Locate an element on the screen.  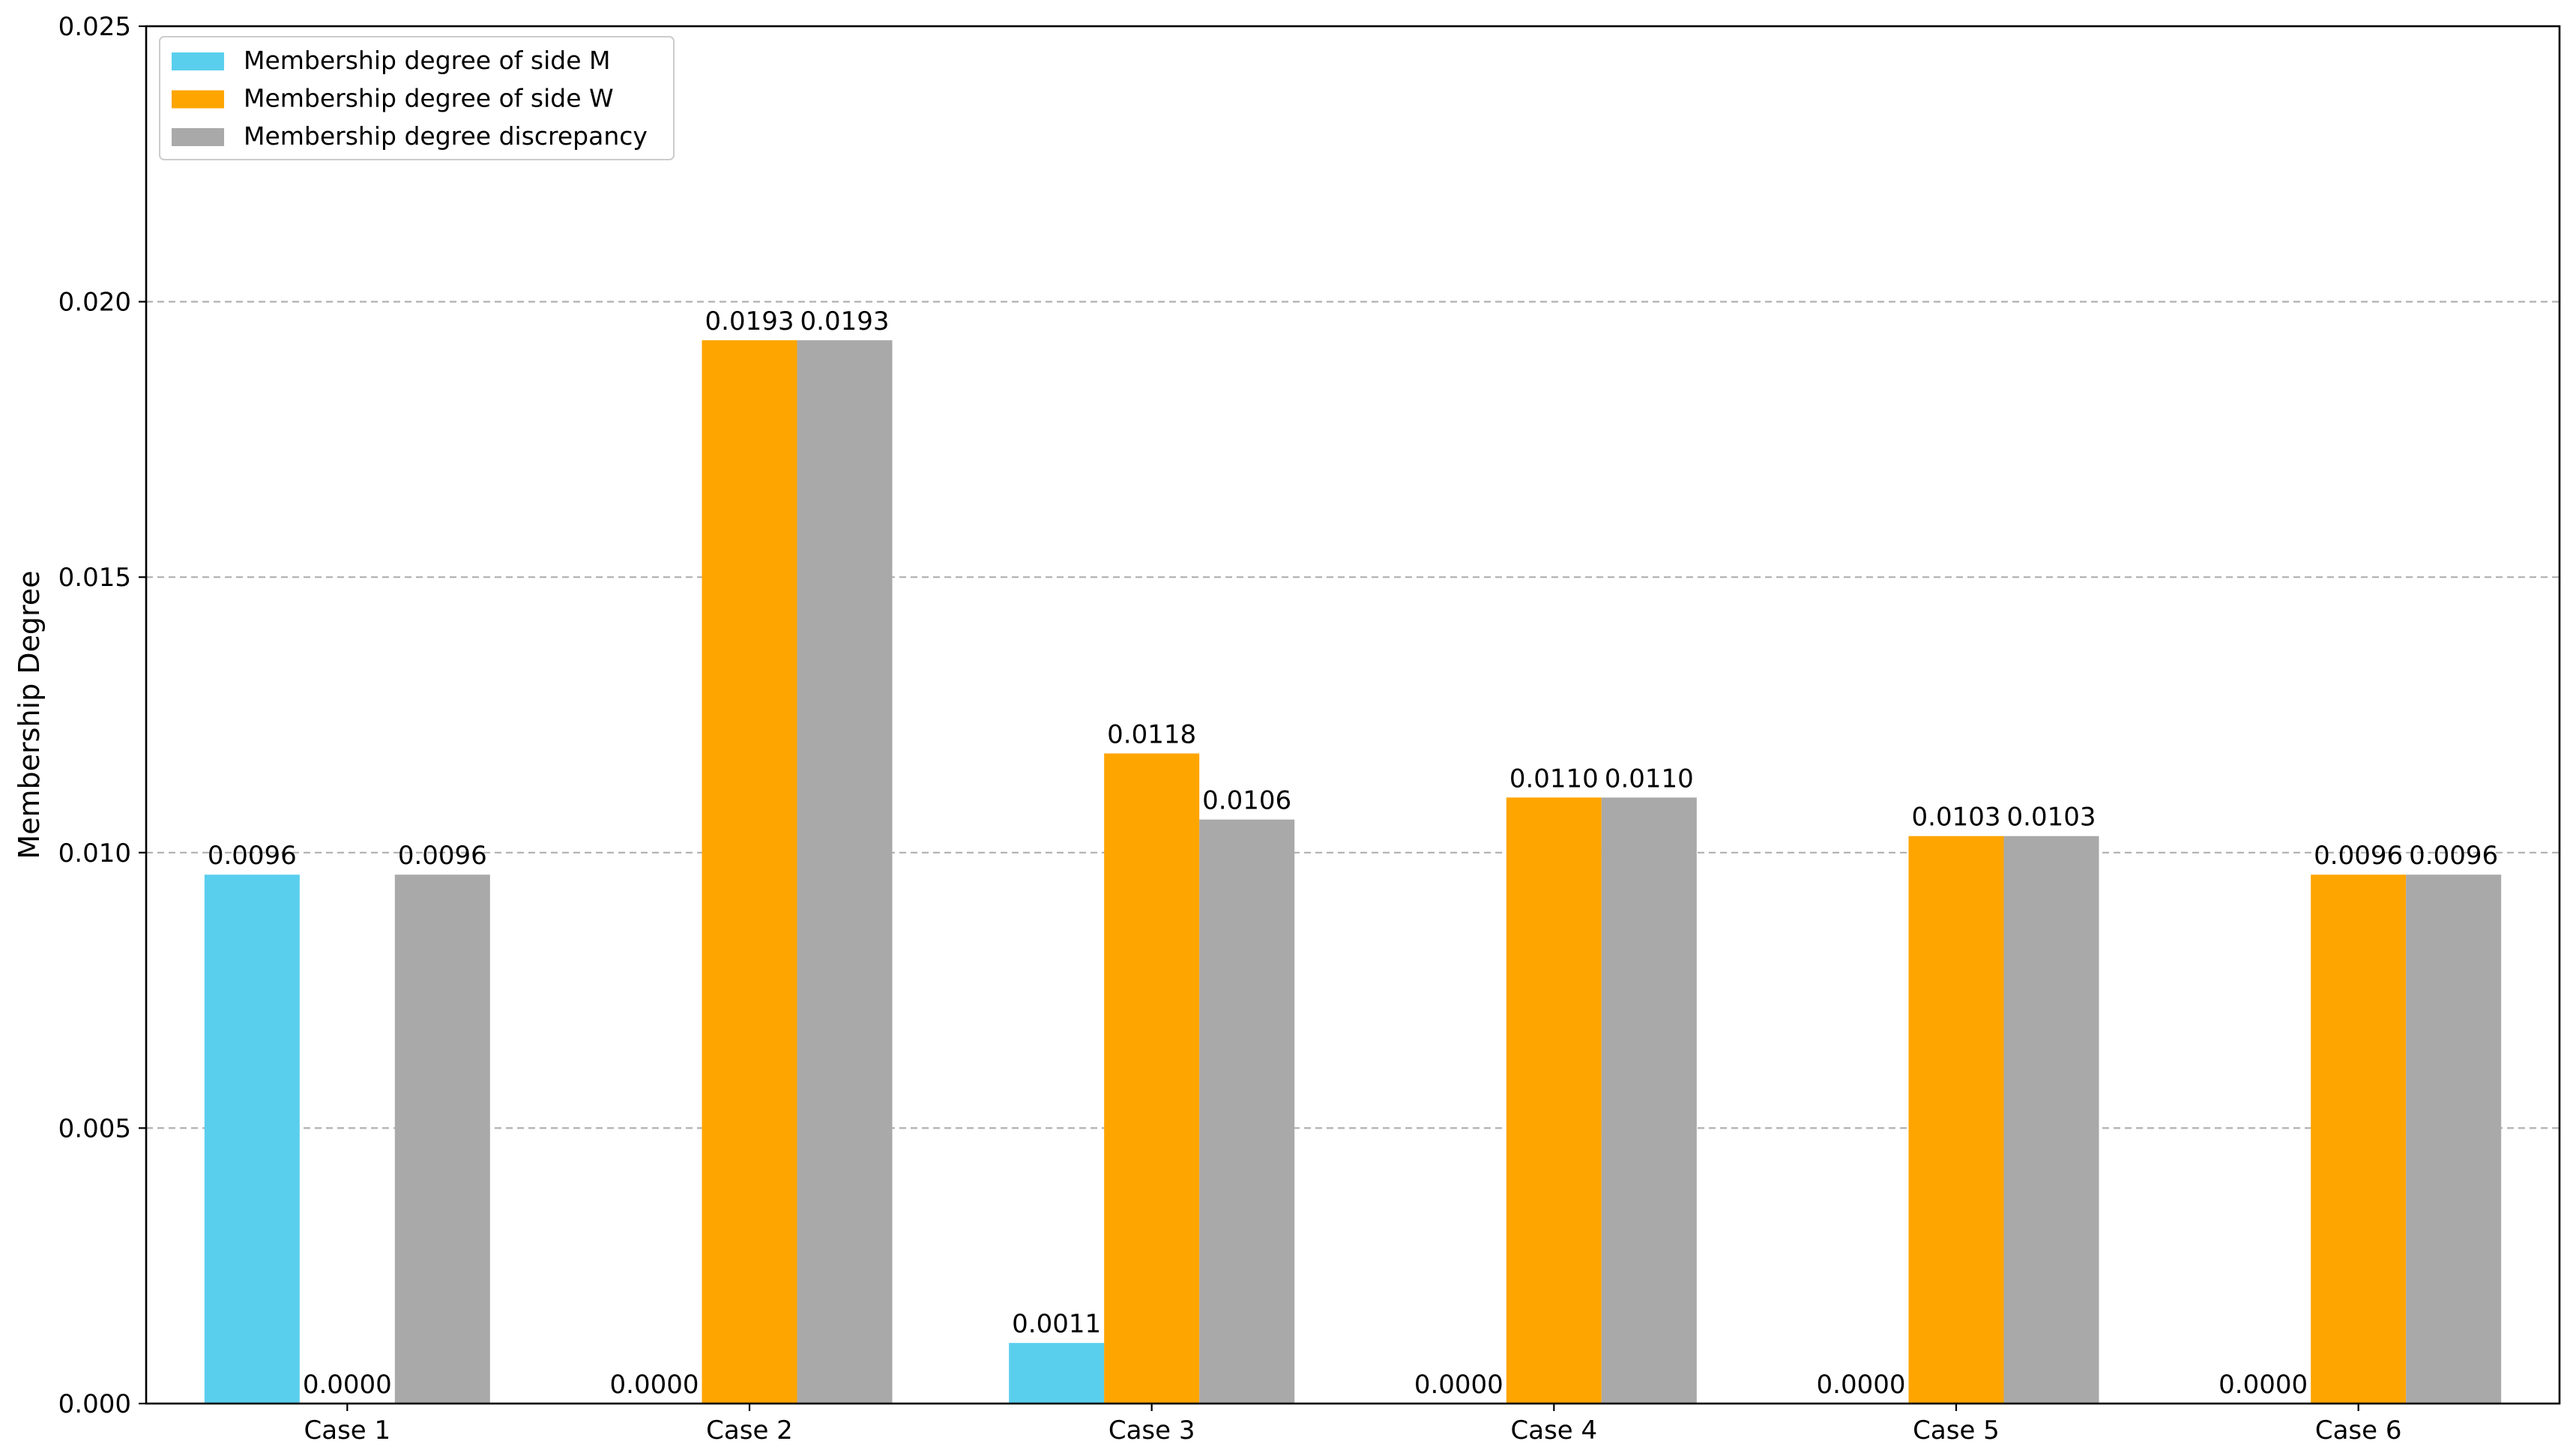
x-tick-label: Case 3 is located at coordinates (1151, 1431).